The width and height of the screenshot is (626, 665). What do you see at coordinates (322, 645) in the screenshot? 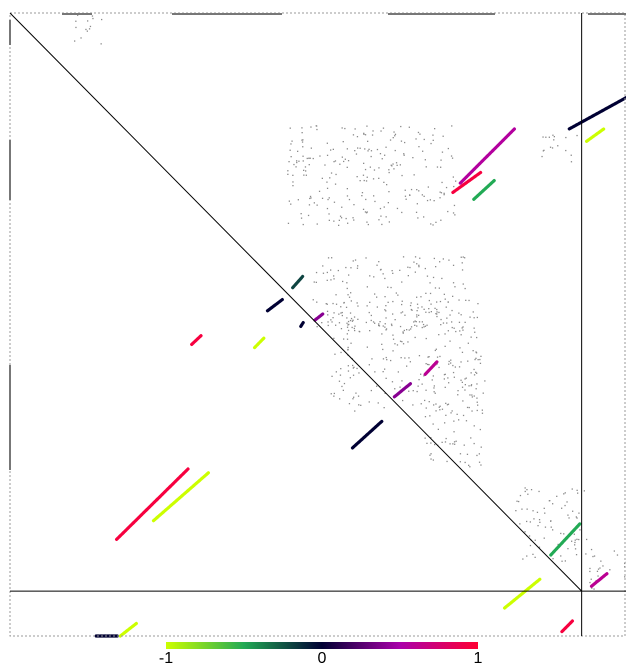
I see `colorbar-gradient` at bounding box center [322, 645].